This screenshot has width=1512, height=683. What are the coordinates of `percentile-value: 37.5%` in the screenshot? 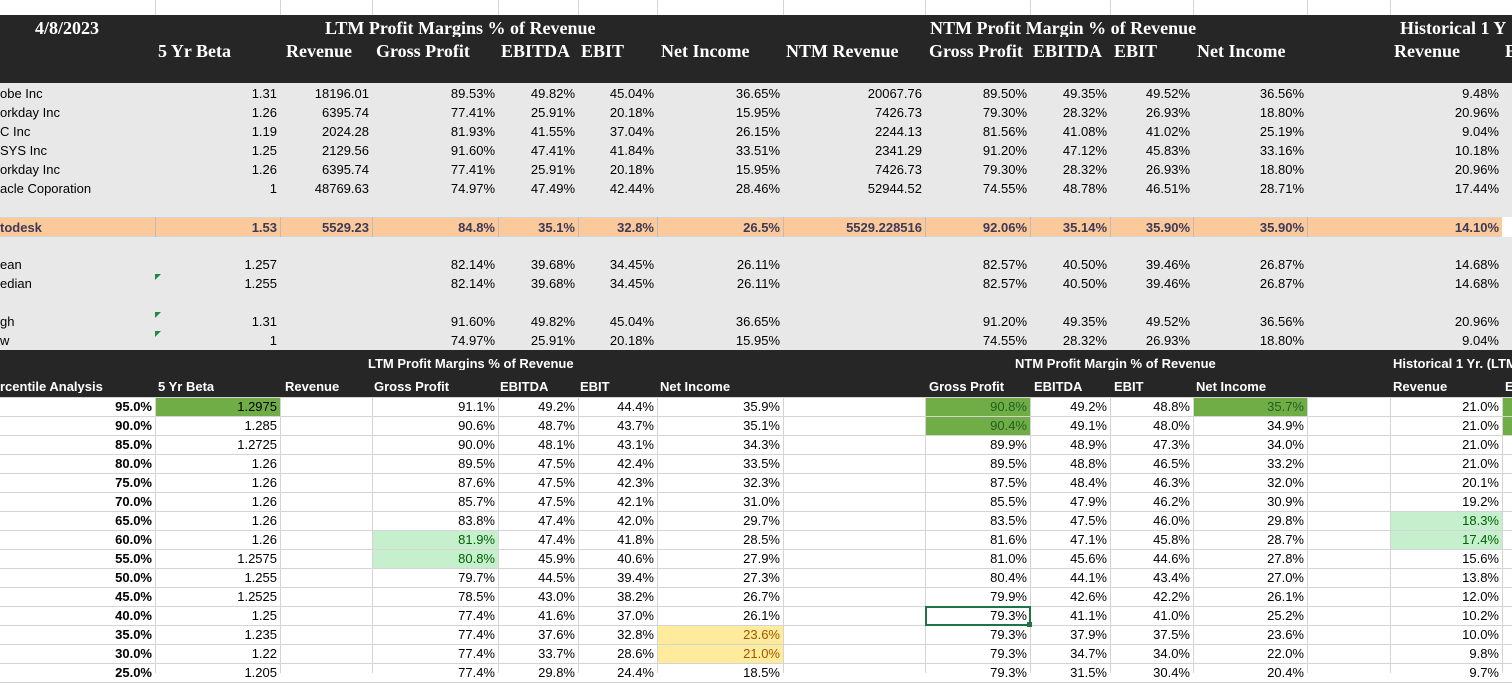 It's located at (1171, 634).